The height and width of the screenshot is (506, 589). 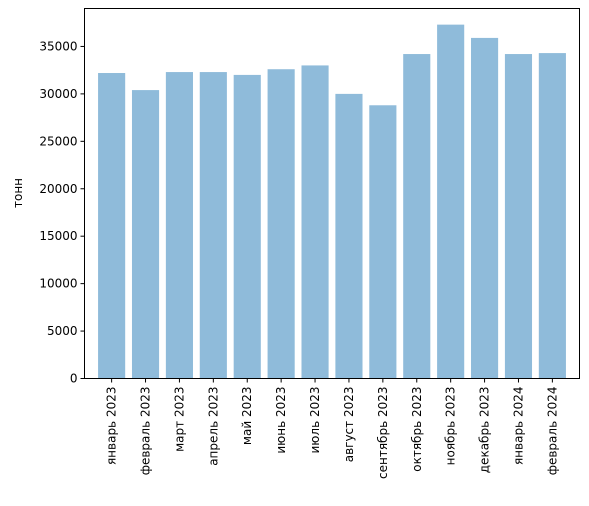 What do you see at coordinates (349, 425) in the screenshot?
I see `x-tick-label: август 2023` at bounding box center [349, 425].